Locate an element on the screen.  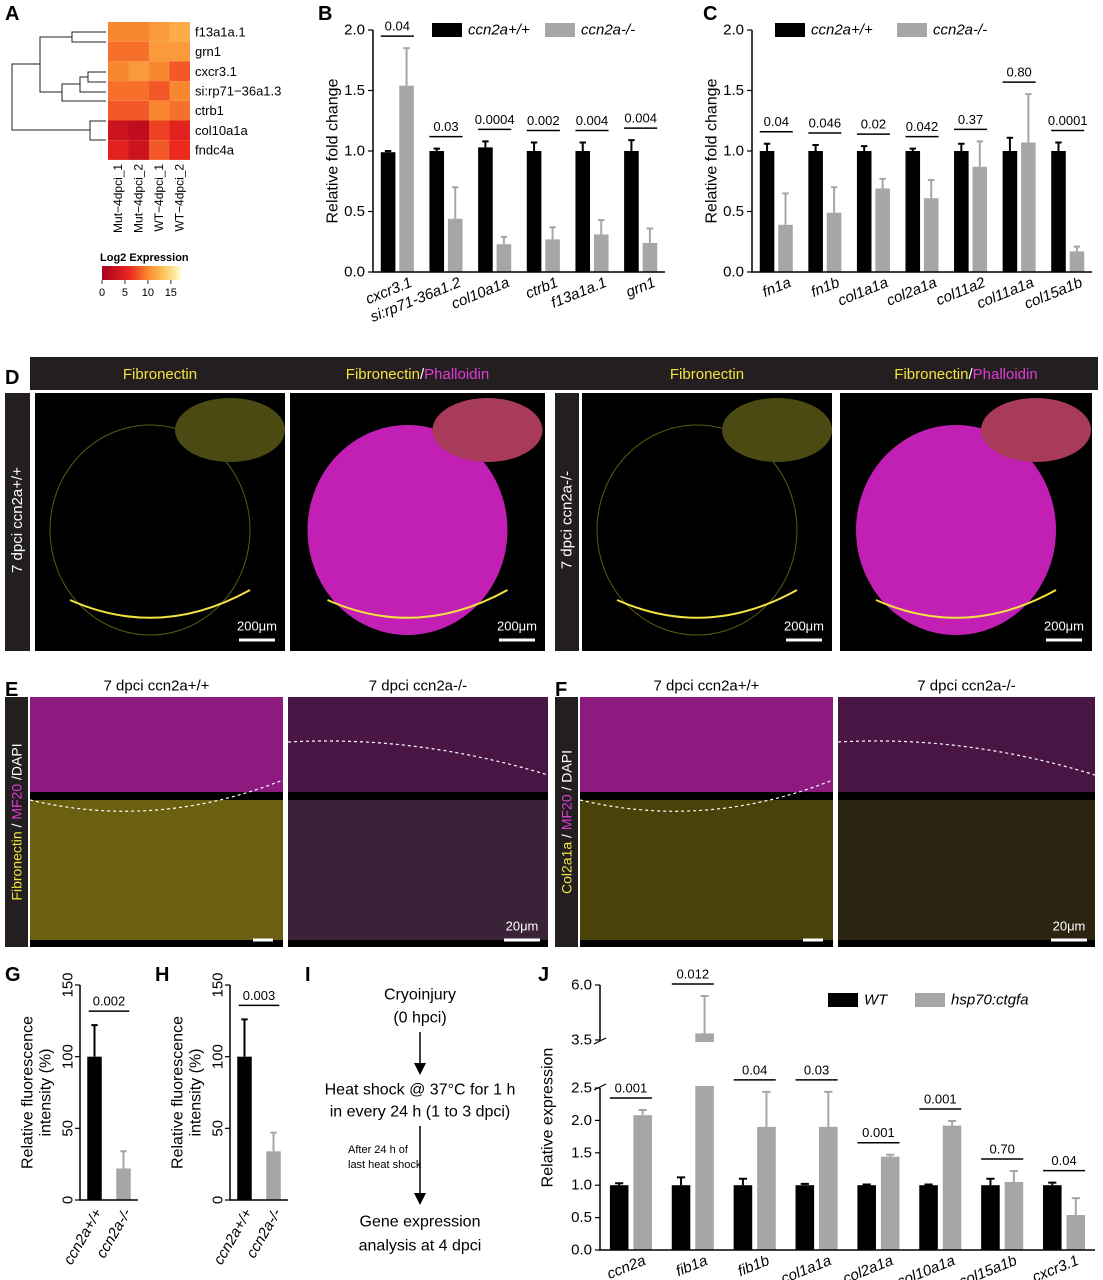
bulbus is located at coordinates (487, 430).